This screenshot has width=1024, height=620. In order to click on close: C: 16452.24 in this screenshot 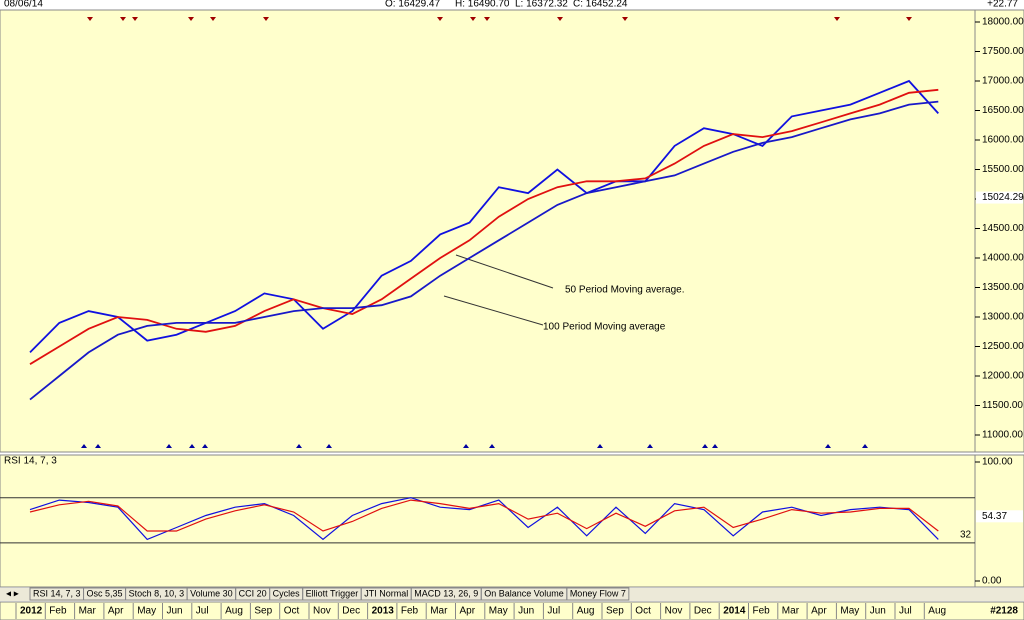, I will do `click(600, 5)`.